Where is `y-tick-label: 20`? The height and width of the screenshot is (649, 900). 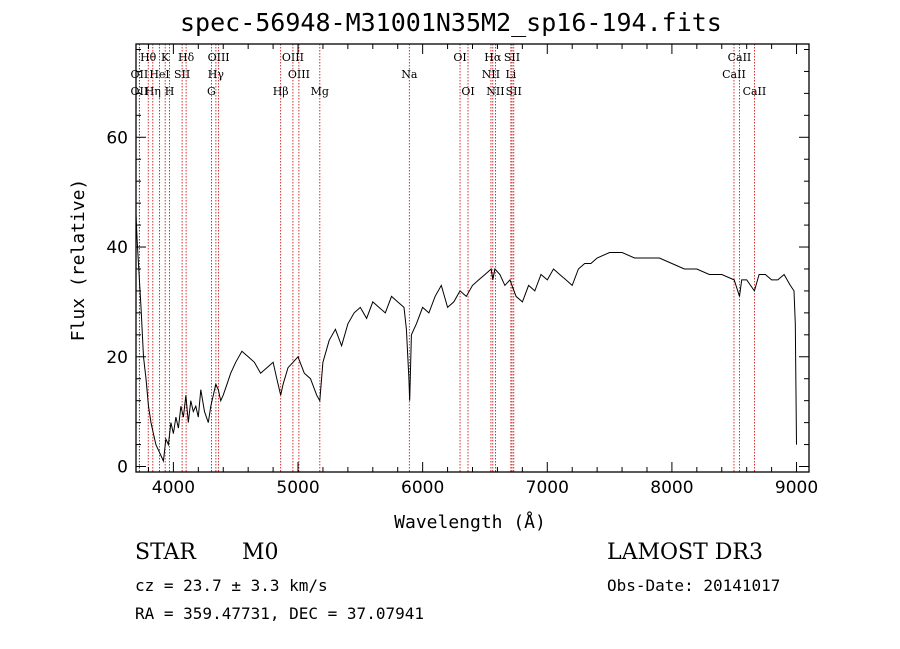 y-tick-label: 20 is located at coordinates (117, 358).